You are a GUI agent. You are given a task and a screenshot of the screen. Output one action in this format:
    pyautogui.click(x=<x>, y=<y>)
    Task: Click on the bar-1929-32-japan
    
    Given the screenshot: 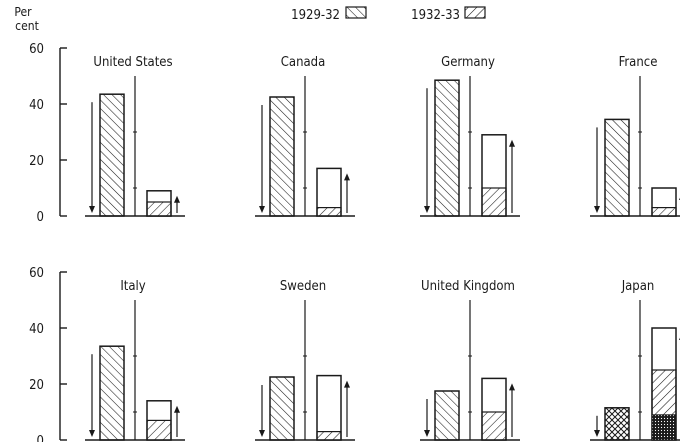 What is the action you would take?
    pyautogui.click(x=617, y=424)
    